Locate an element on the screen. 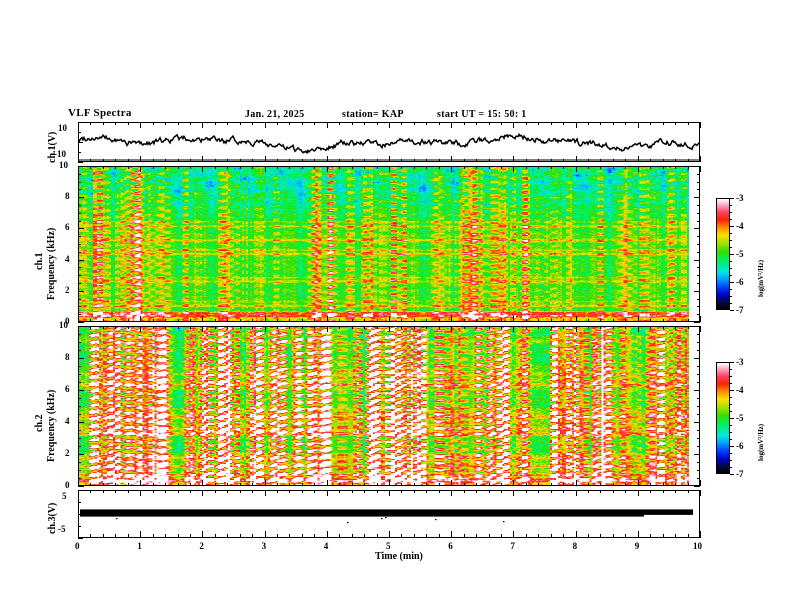 The height and width of the screenshot is (612, 792). x-axis-tick-label: 4 is located at coordinates (326, 546).